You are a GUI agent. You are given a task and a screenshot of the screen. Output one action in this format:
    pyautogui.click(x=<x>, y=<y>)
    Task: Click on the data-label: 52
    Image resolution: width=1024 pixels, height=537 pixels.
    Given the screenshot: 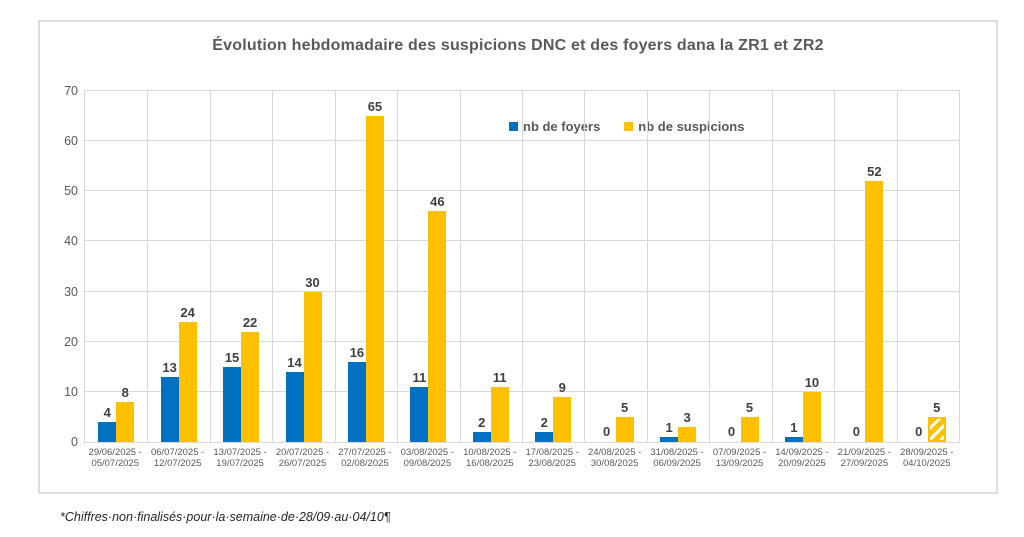 What is the action you would take?
    pyautogui.click(x=874, y=171)
    